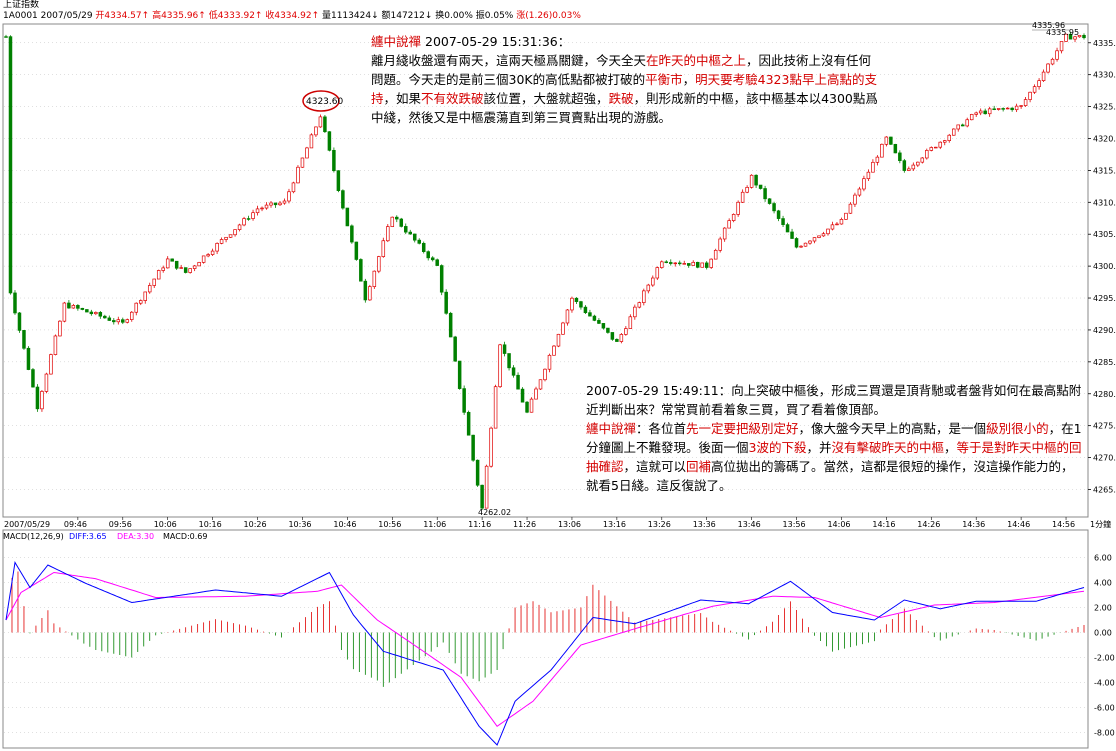 This screenshot has height=751, width=1116. Describe the element at coordinates (165, 524) in the screenshot. I see `time-tick-label: 10:06` at that location.